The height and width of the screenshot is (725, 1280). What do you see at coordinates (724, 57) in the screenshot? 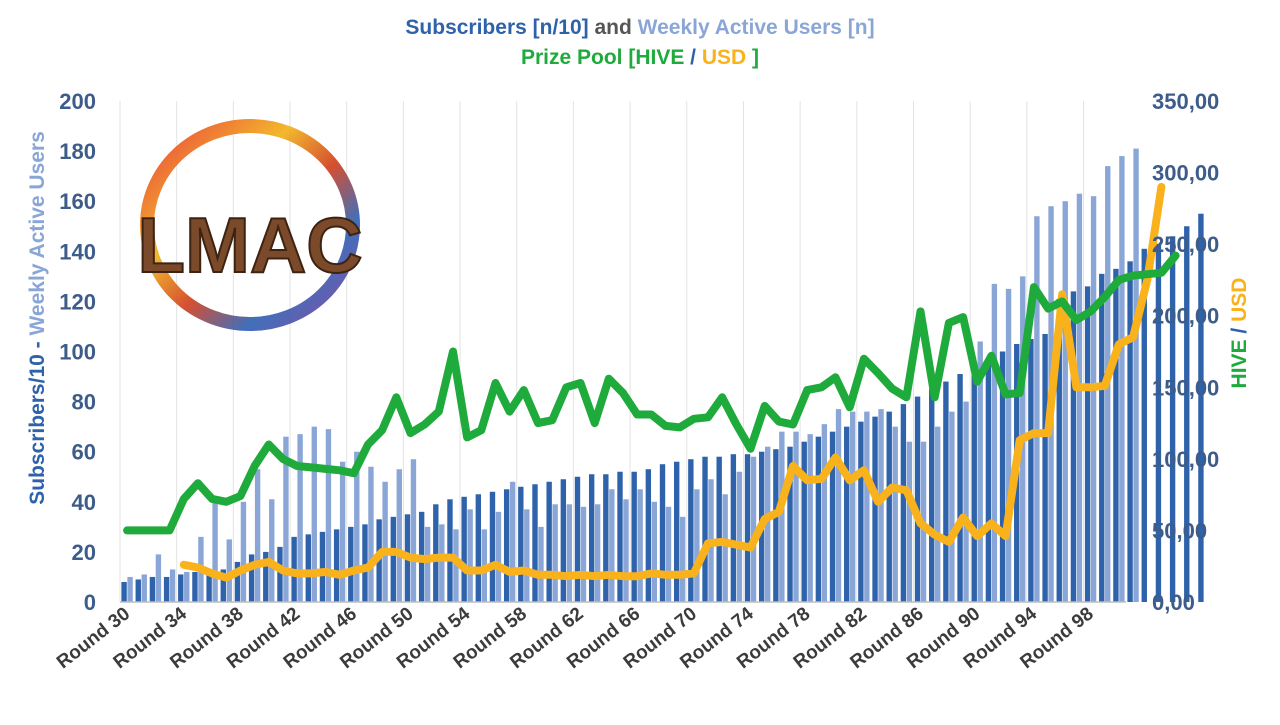
I see `title-usd: USD` at bounding box center [724, 57].